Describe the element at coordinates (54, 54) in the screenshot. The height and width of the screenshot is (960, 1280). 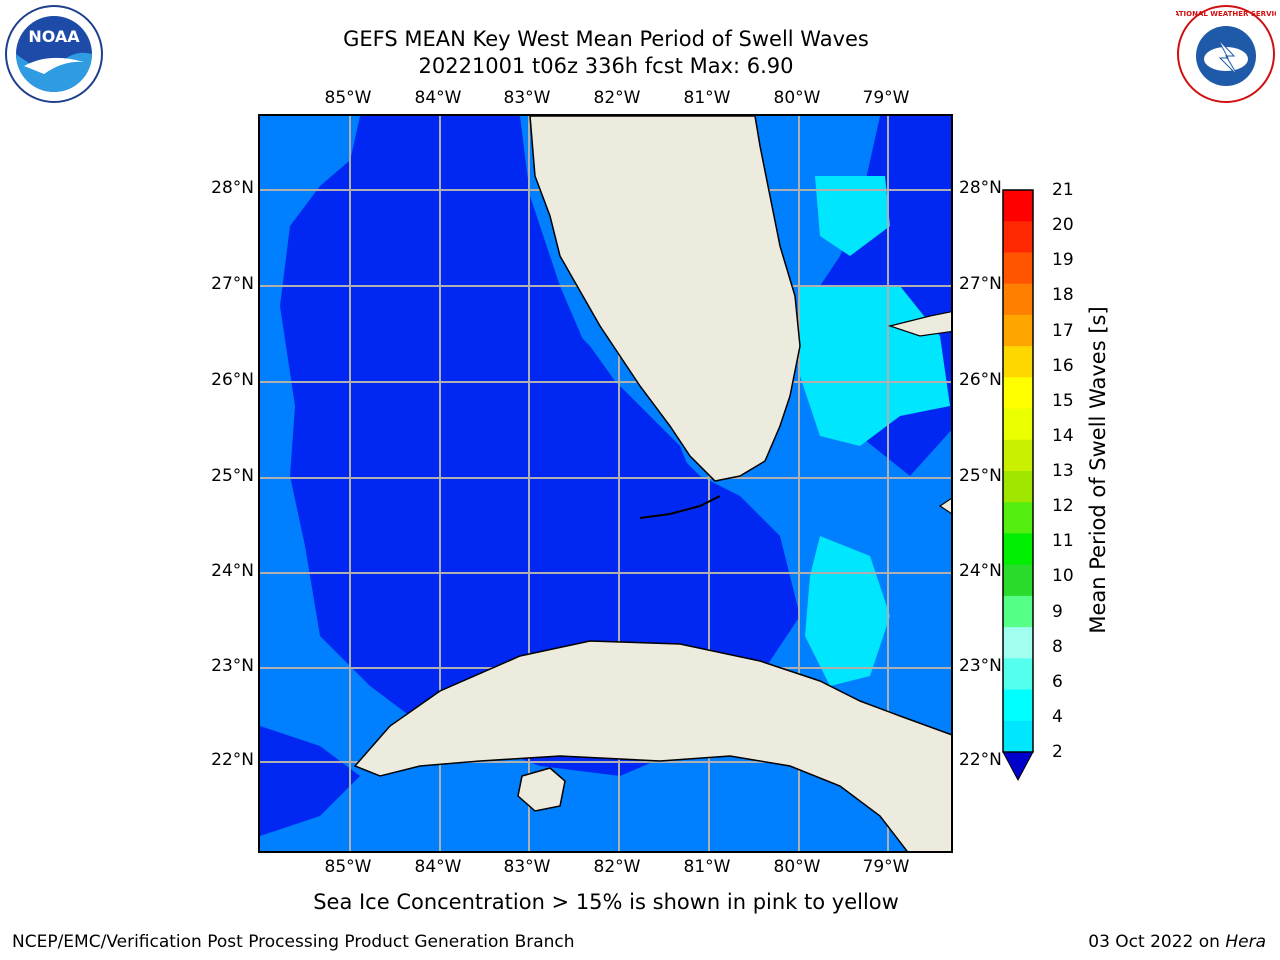
I see `noaa-logo: NOAA` at that location.